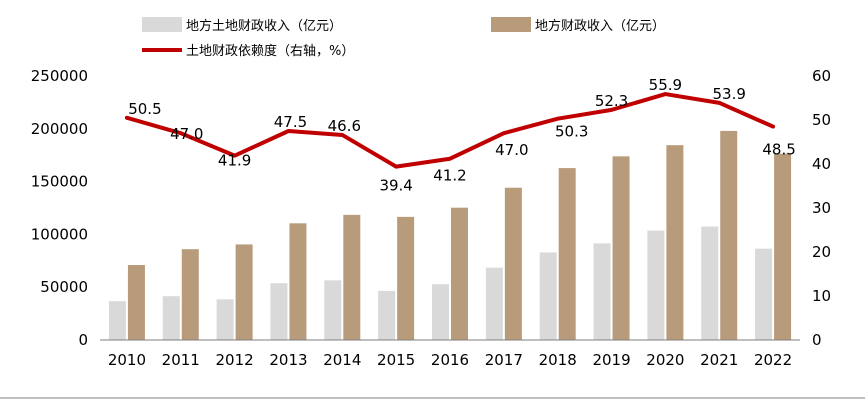 The image size is (865, 411). What do you see at coordinates (279, 311) in the screenshot?
I see `bar-land-revenue-2013` at bounding box center [279, 311].